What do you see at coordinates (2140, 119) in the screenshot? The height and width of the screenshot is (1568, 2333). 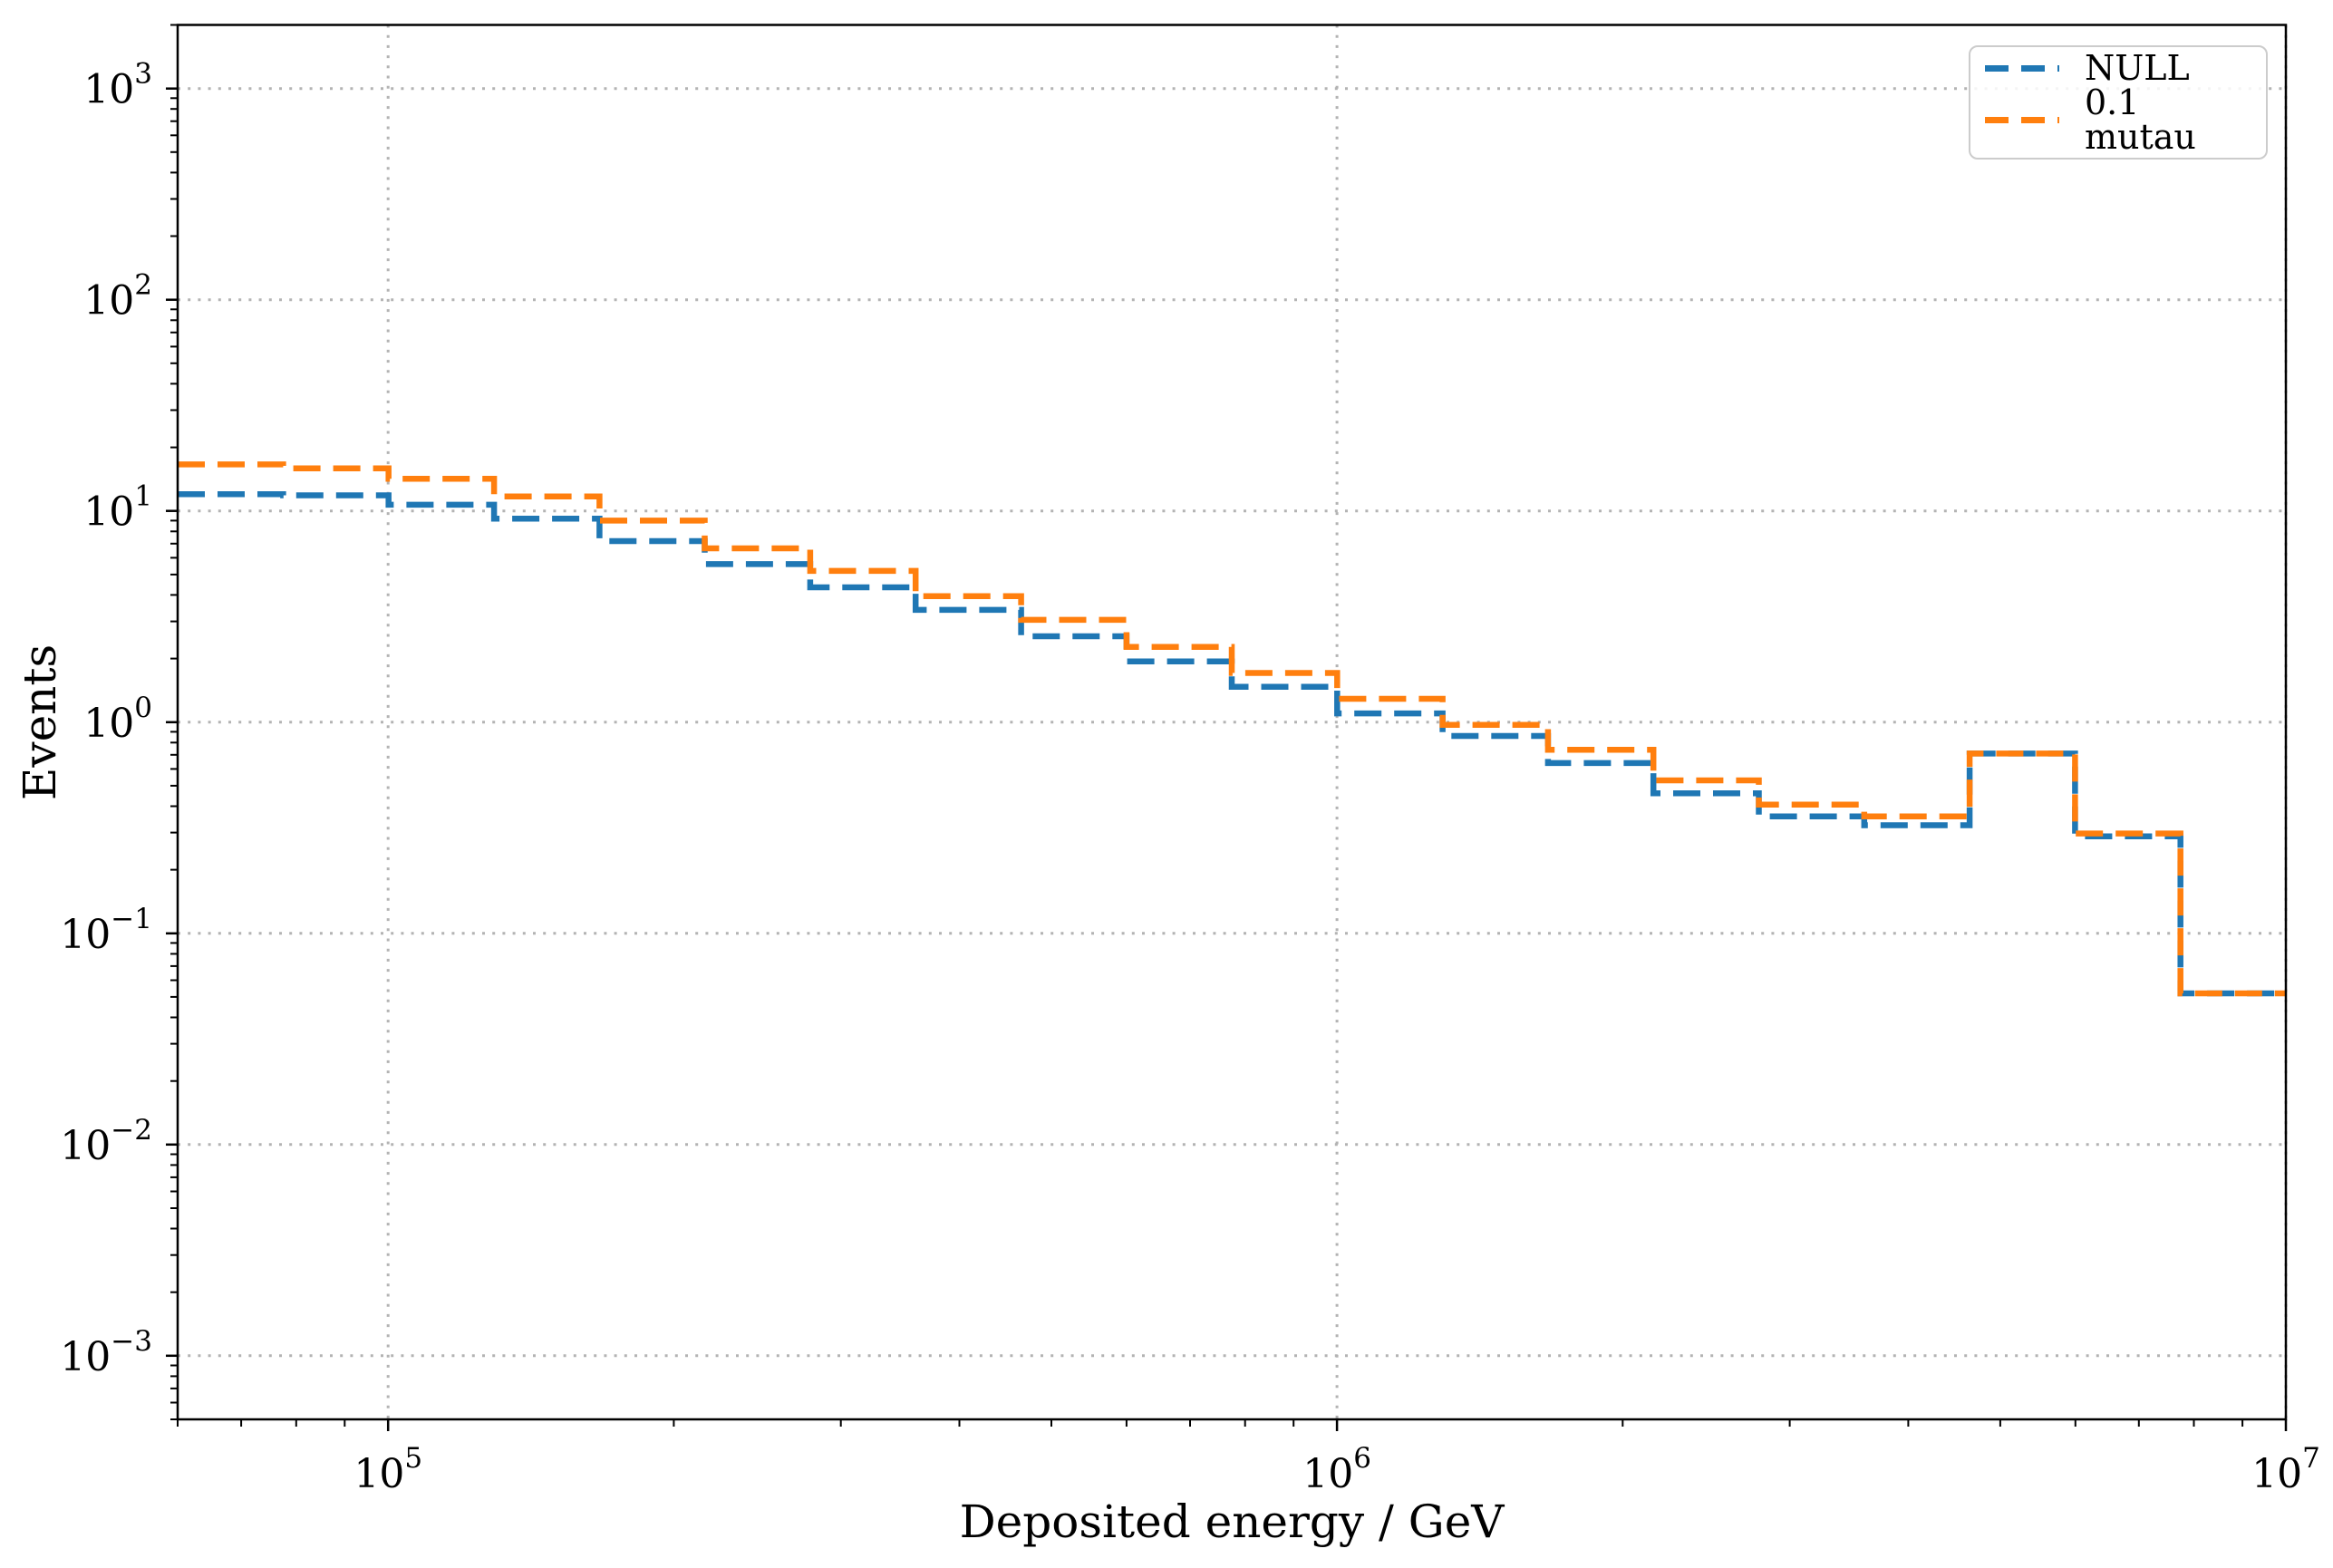 I see `legend-label-mutau: 0.1 mutau` at bounding box center [2140, 119].